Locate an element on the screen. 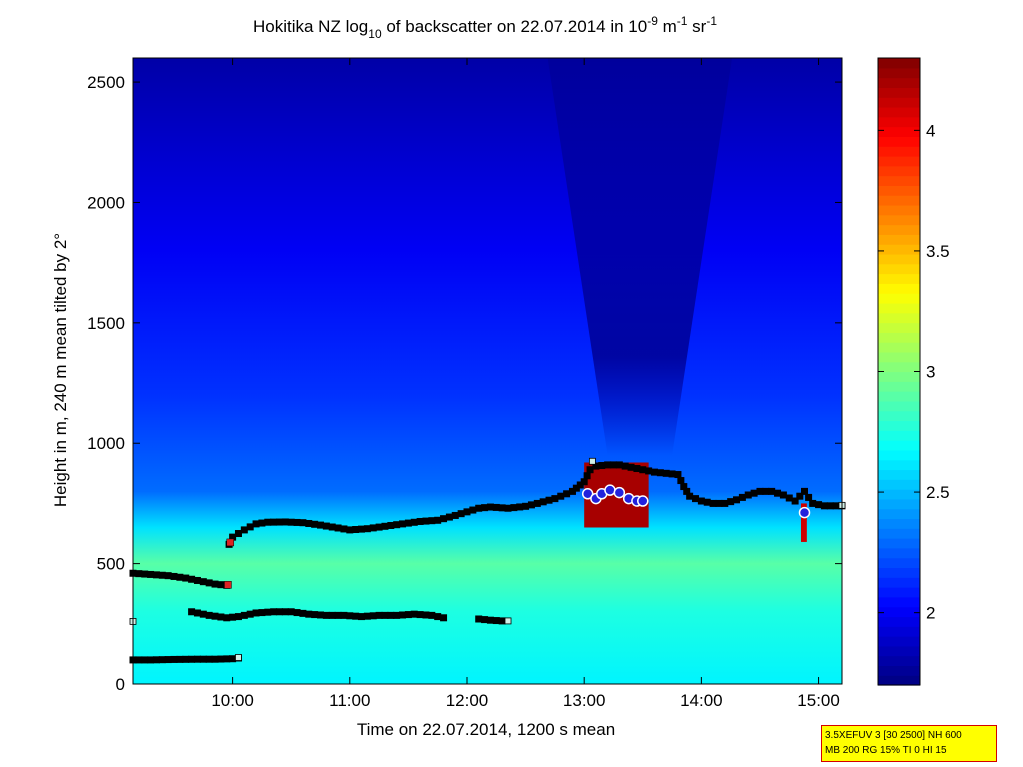  title-sup-2: -1 is located at coordinates (682, 21).